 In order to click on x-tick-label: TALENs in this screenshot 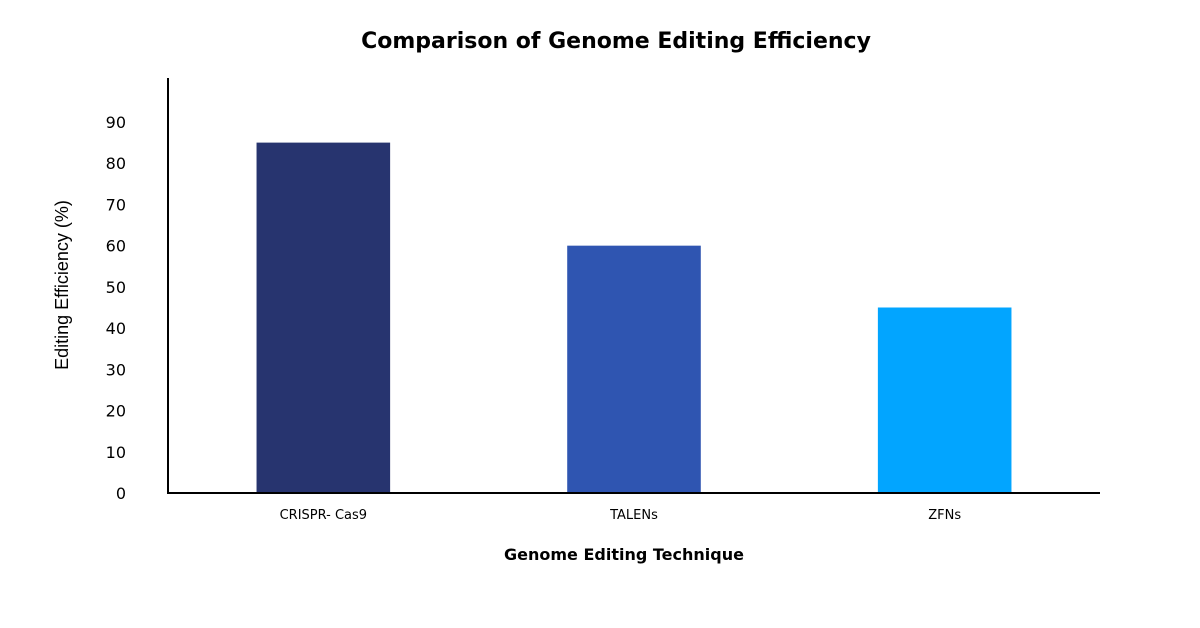, I will do `click(633, 515)`.